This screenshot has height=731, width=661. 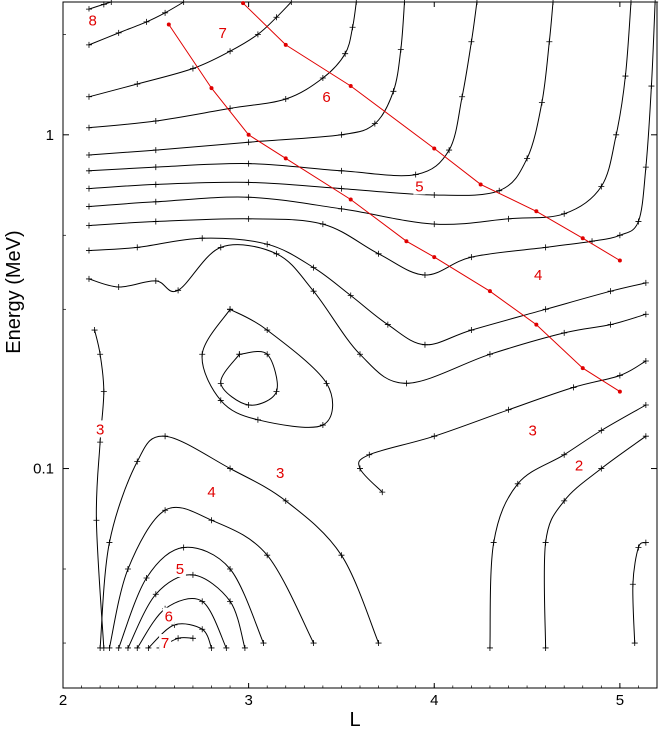 What do you see at coordinates (434, 700) in the screenshot?
I see `x-tick-label: 4` at bounding box center [434, 700].